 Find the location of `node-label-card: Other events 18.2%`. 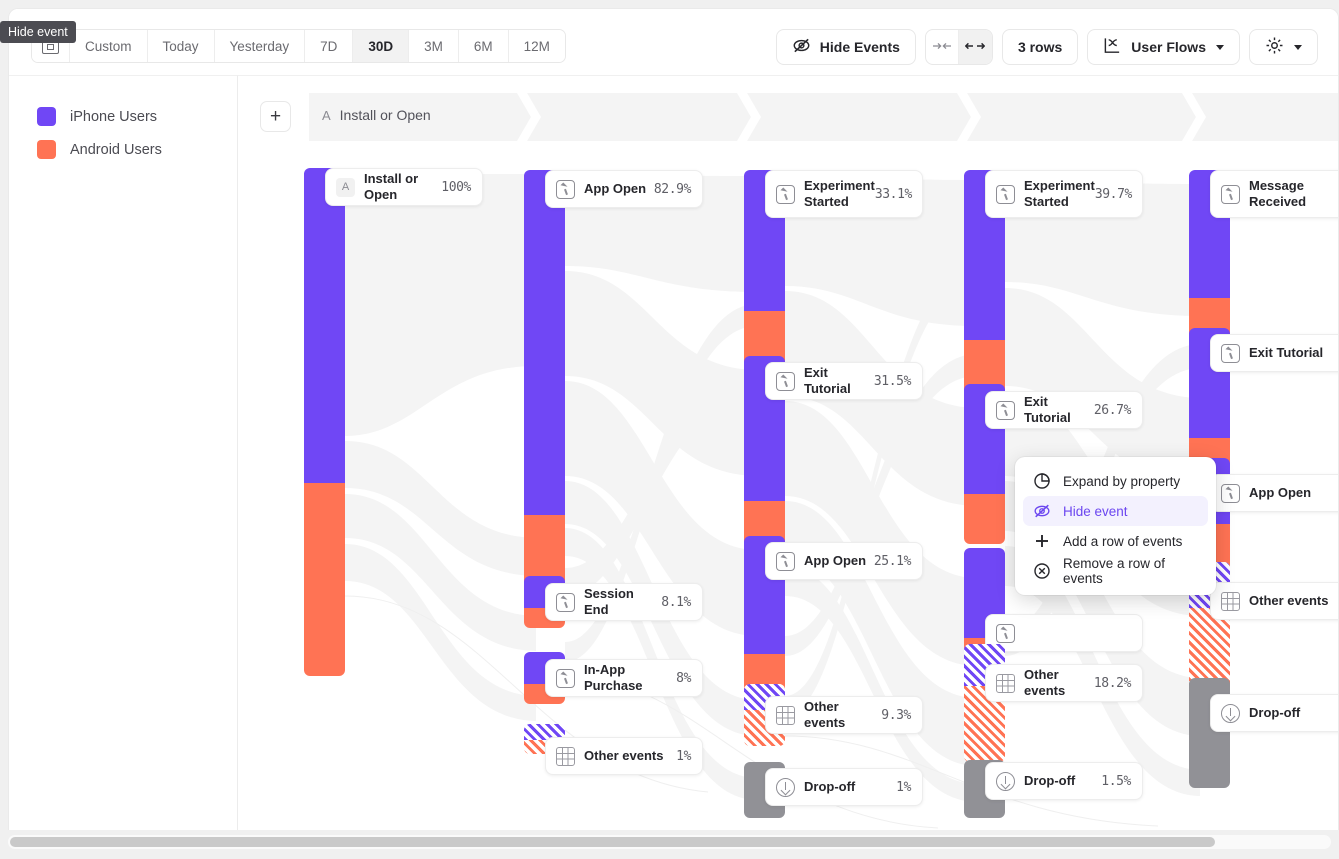

node-label-card: Other events 18.2% is located at coordinates (1064, 683).